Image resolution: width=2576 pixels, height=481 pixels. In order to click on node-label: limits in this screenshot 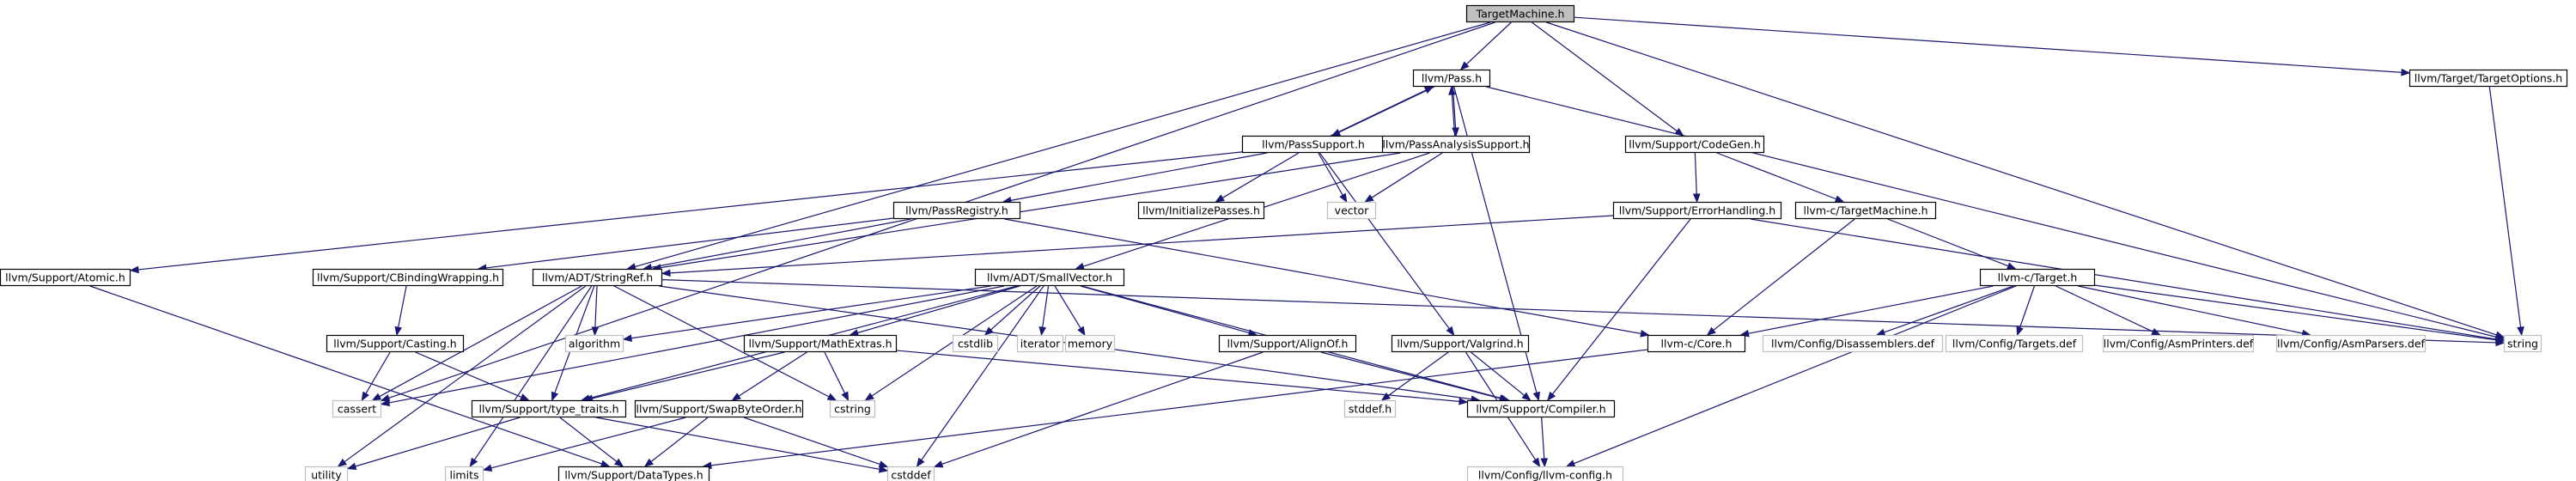, I will do `click(463, 475)`.